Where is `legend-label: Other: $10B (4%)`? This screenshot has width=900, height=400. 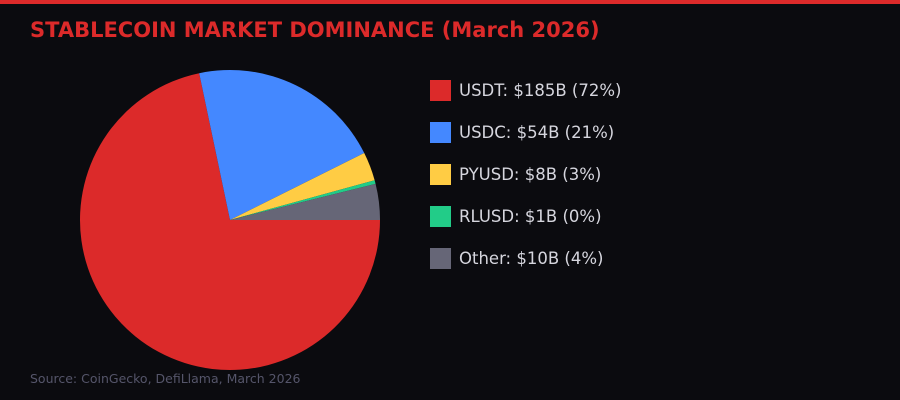 legend-label: Other: $10B (4%) is located at coordinates (531, 258).